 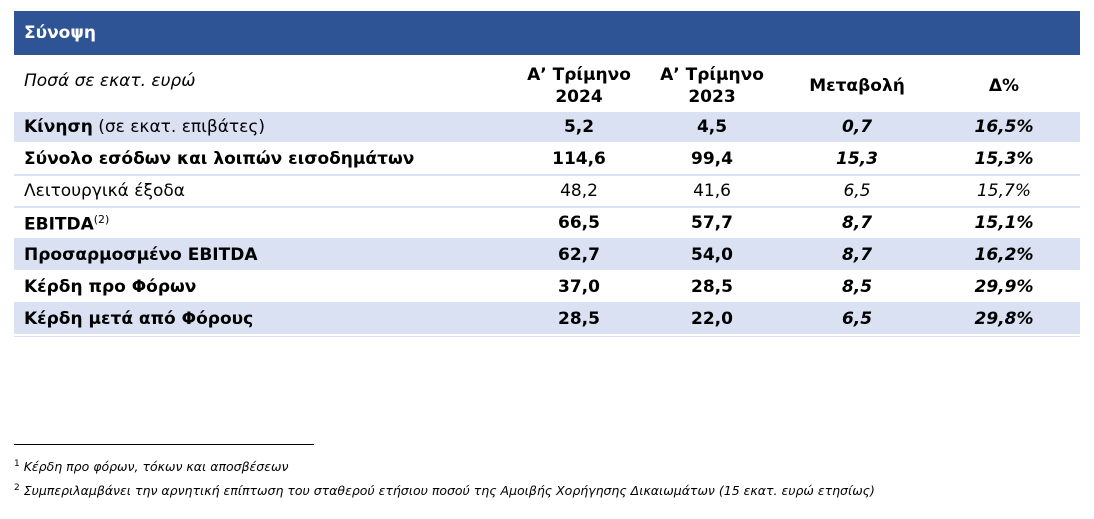 I want to click on table-row: EBITDA(2) 66,5 57,7 8,7 15,1%, so click(x=547, y=224).